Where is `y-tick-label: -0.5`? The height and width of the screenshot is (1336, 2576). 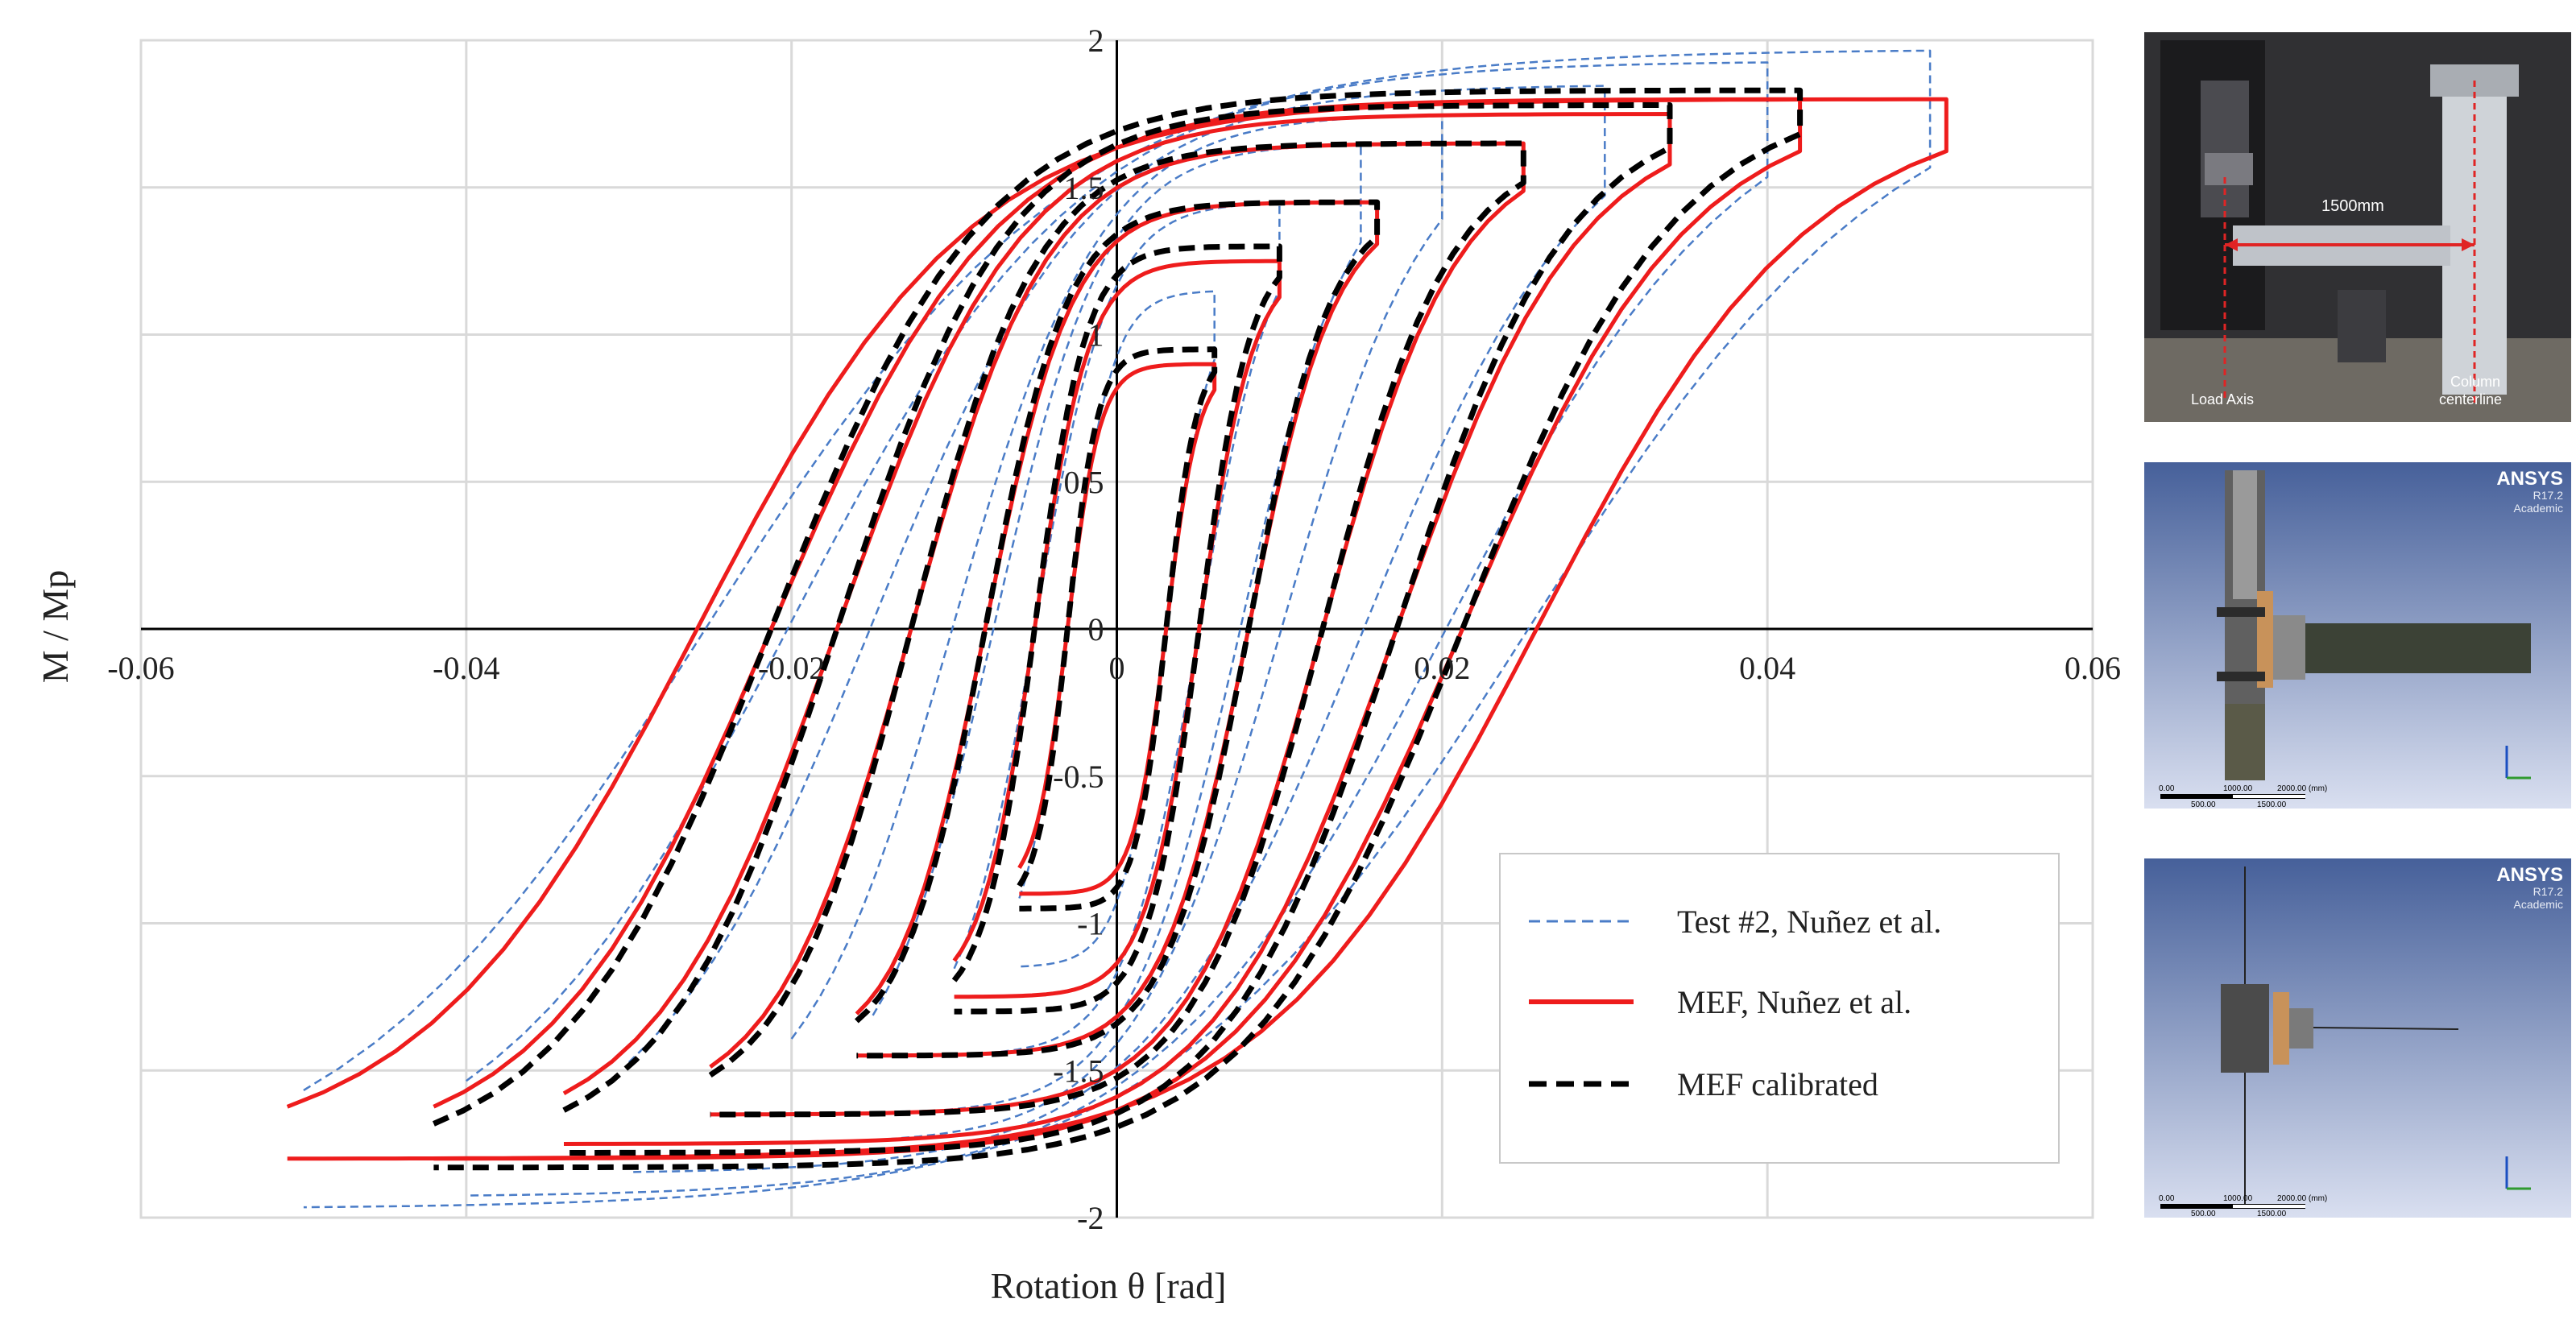 y-tick-label: -0.5 is located at coordinates (1078, 777).